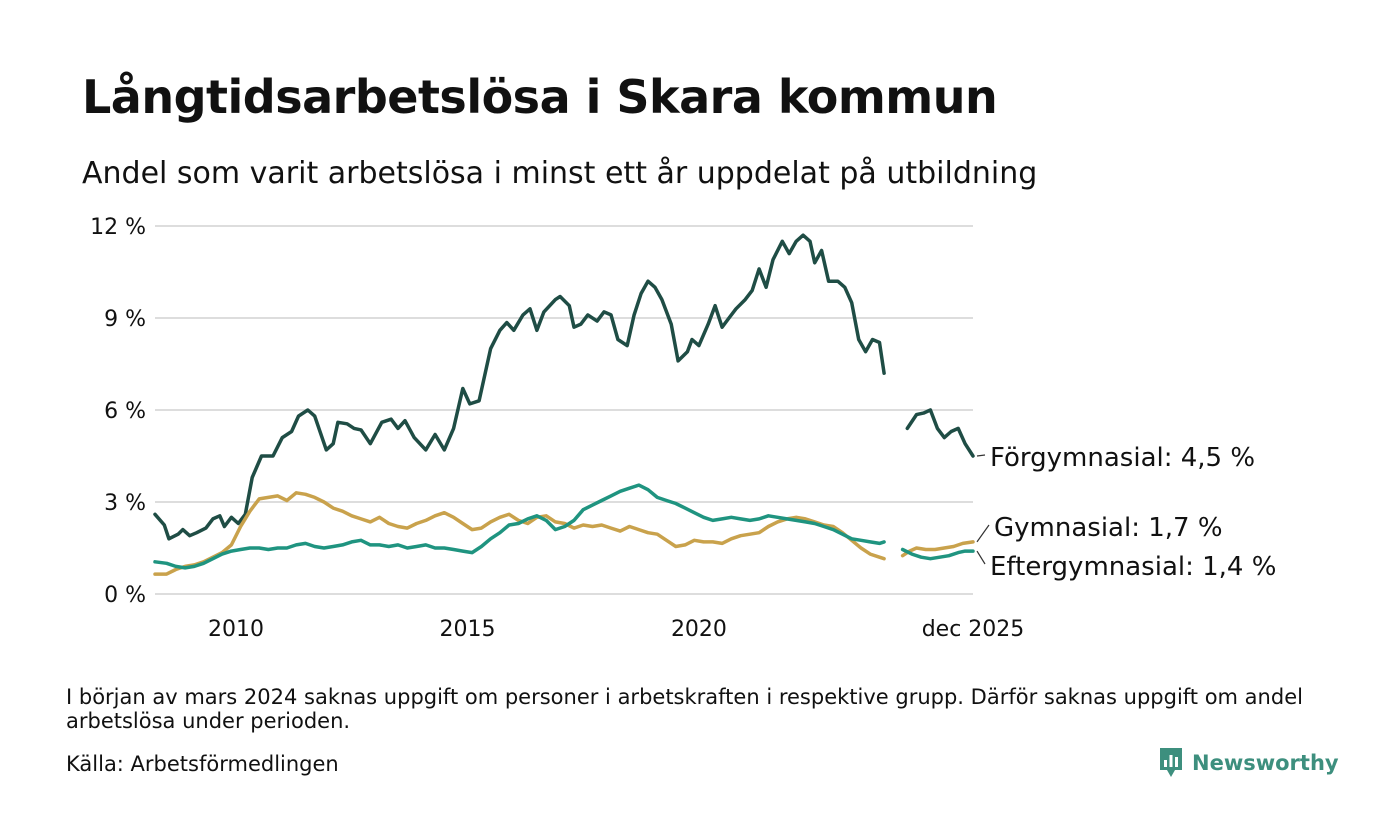 This screenshot has height=840, width=1400. Describe the element at coordinates (519, 533) in the screenshot. I see `series-line-gymnasial-before-gap` at that location.